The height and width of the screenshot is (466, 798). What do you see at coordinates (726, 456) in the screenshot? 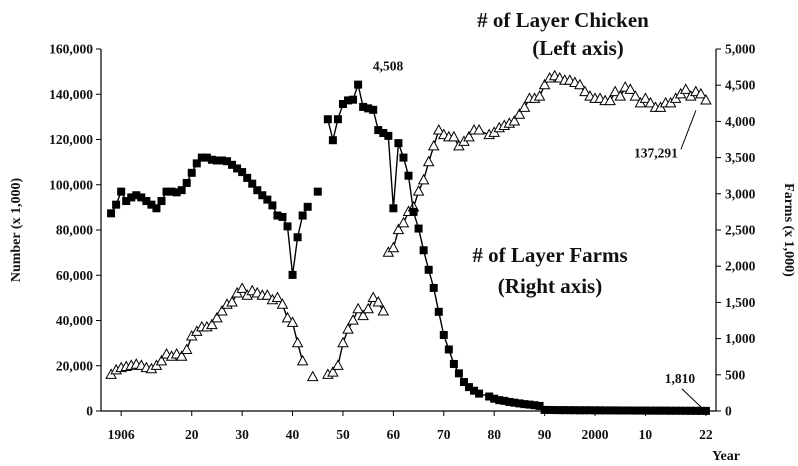
I see `x-axis-title: Year` at bounding box center [726, 456].